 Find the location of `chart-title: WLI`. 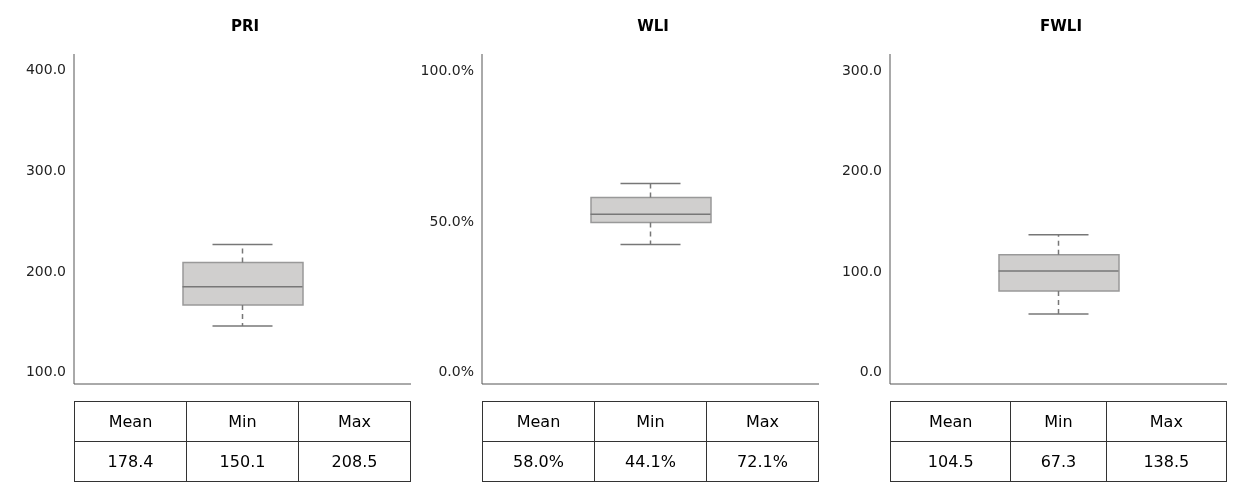

chart-title: WLI is located at coordinates (653, 26).